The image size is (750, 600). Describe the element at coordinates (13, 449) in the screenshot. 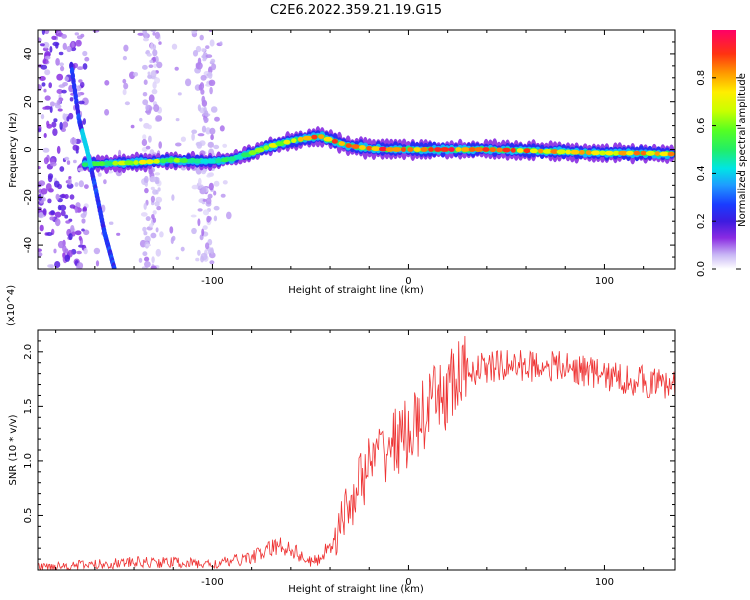

I see `snr-ylabel: SNR (10 * v/v)` at that location.